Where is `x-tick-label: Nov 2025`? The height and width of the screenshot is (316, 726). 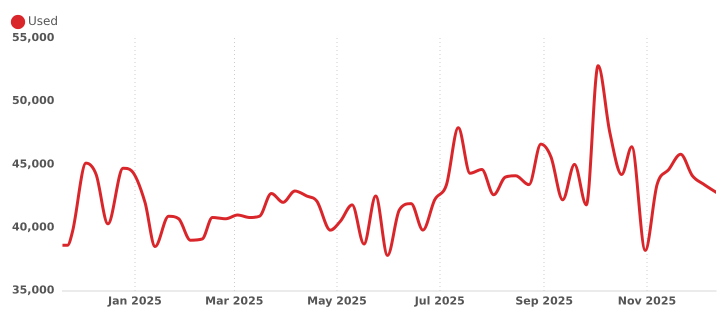
x-tick-label: Nov 2025 is located at coordinates (647, 301).